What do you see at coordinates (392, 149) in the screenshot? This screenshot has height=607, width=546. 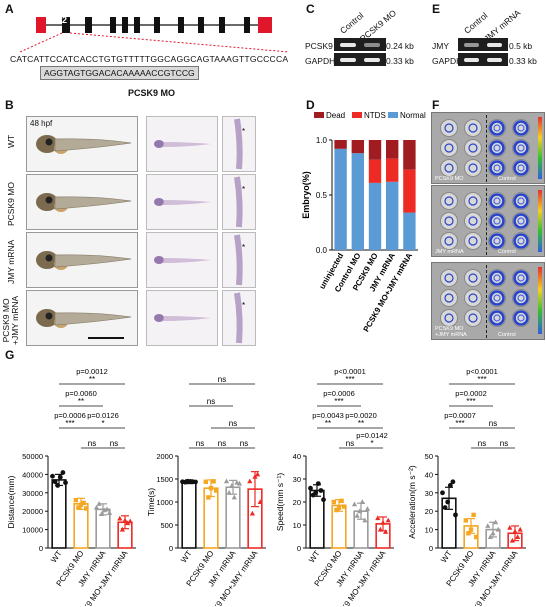 I see `bar-segment-dead` at bounding box center [392, 149].